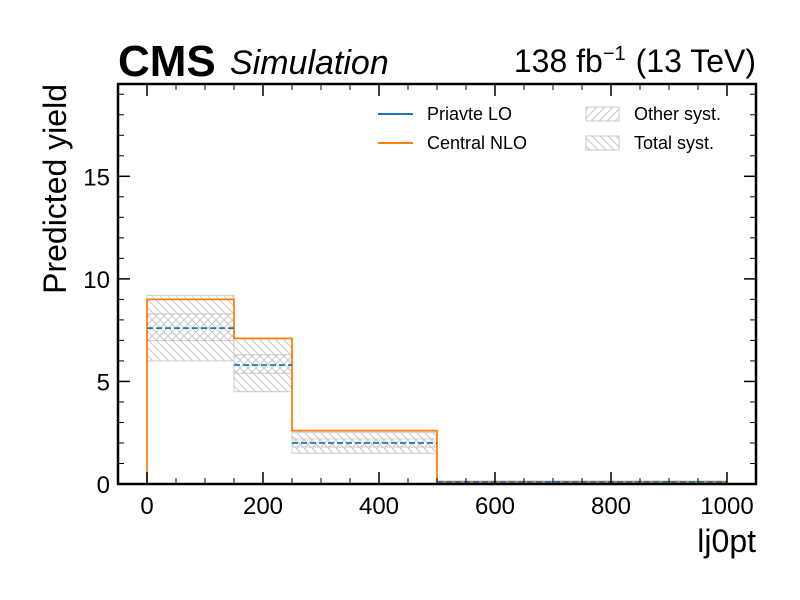 The height and width of the screenshot is (600, 800). What do you see at coordinates (263, 506) in the screenshot?
I see `x-tick-label: 200` at bounding box center [263, 506].